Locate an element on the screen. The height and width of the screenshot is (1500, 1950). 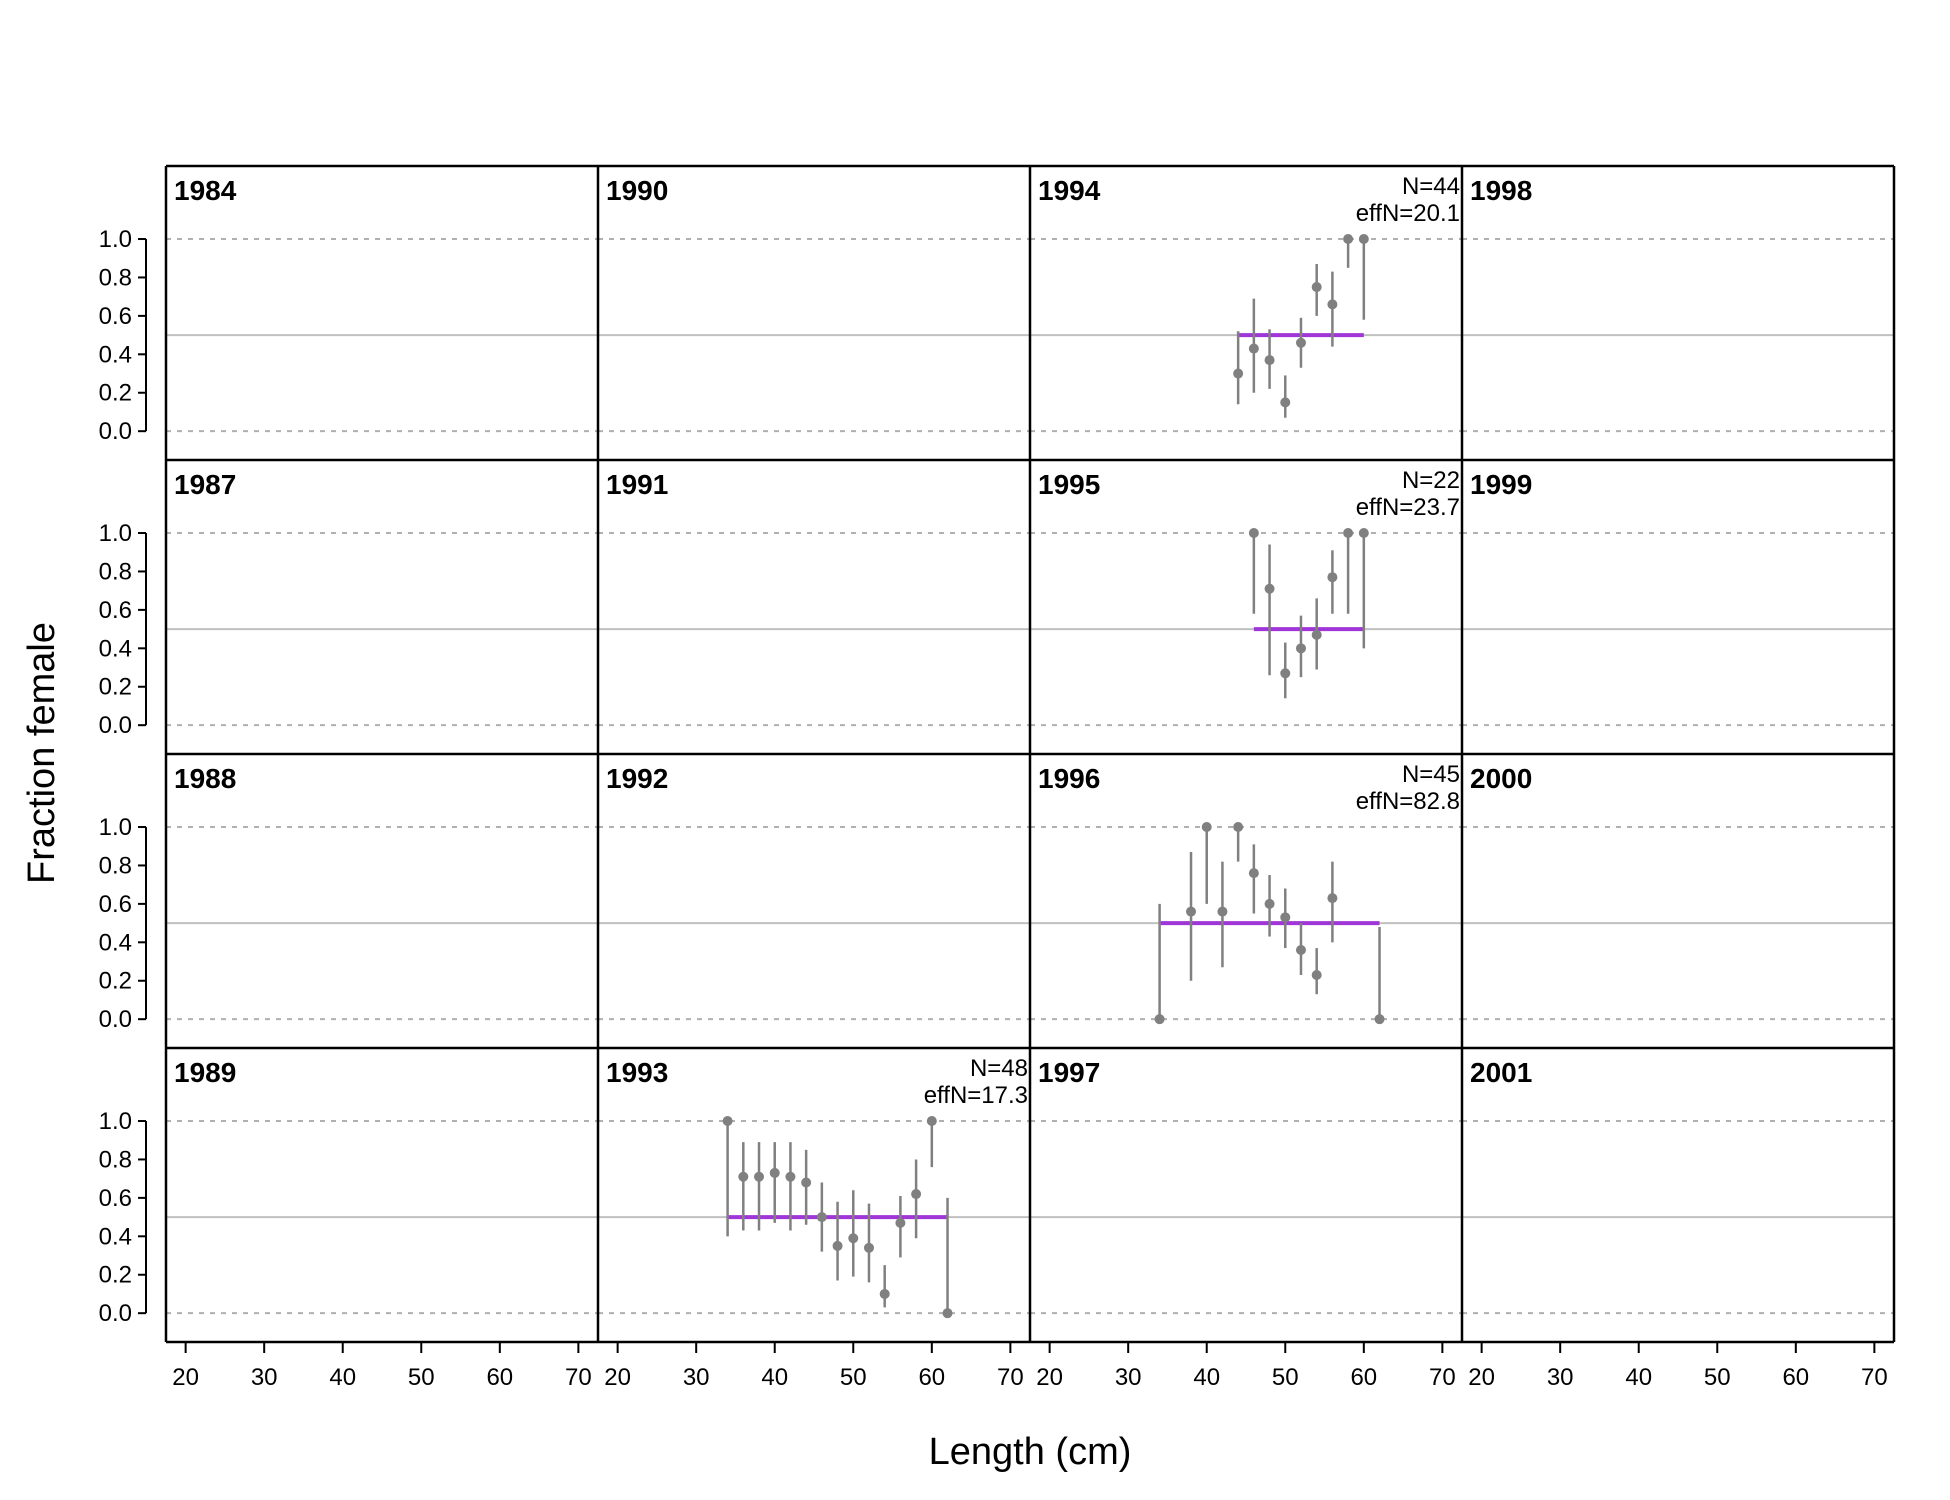
panel-title: 1988 is located at coordinates (205, 778).